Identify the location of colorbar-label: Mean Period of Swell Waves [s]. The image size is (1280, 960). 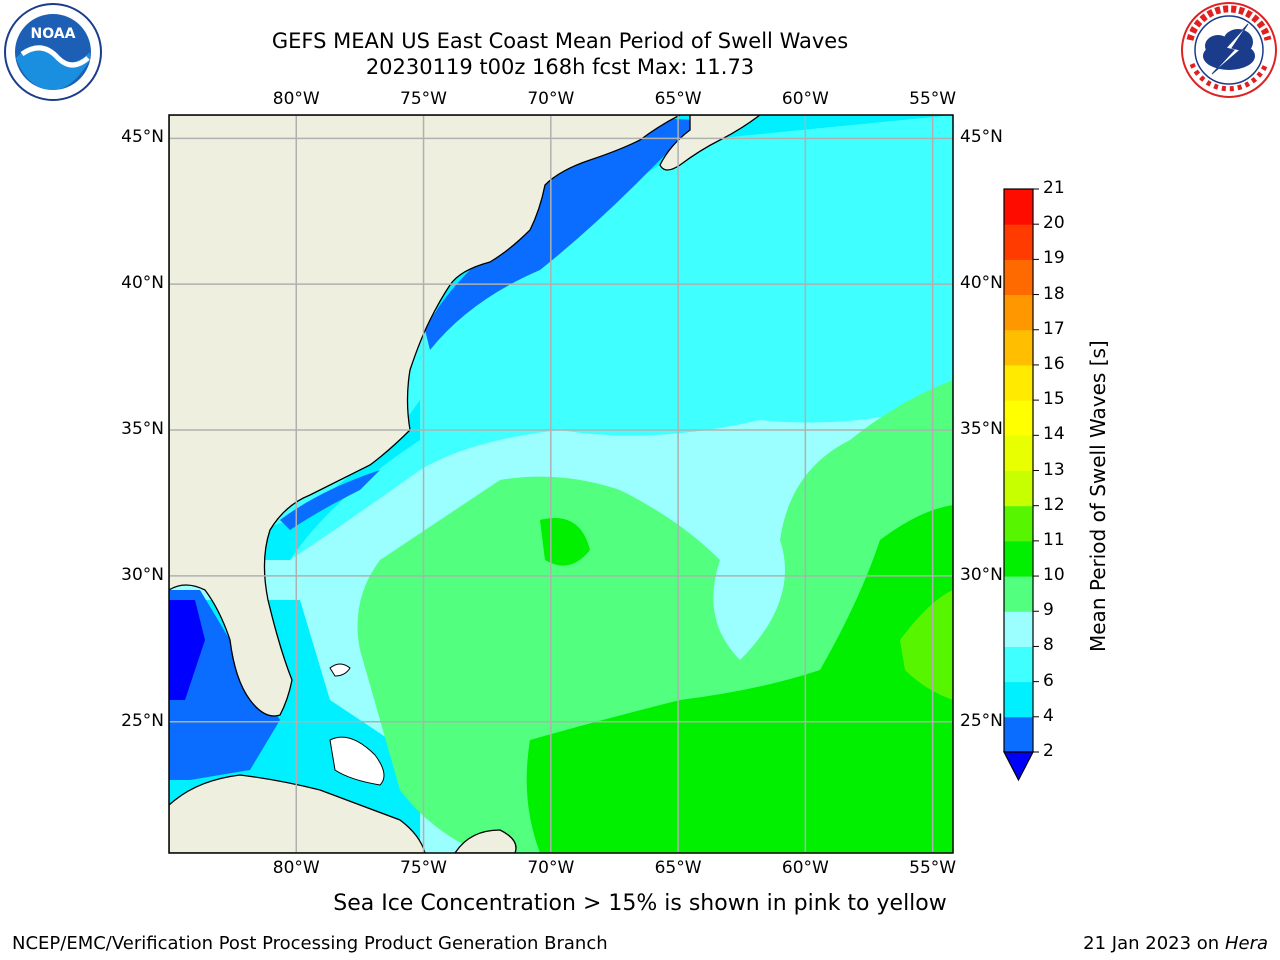
(1098, 496).